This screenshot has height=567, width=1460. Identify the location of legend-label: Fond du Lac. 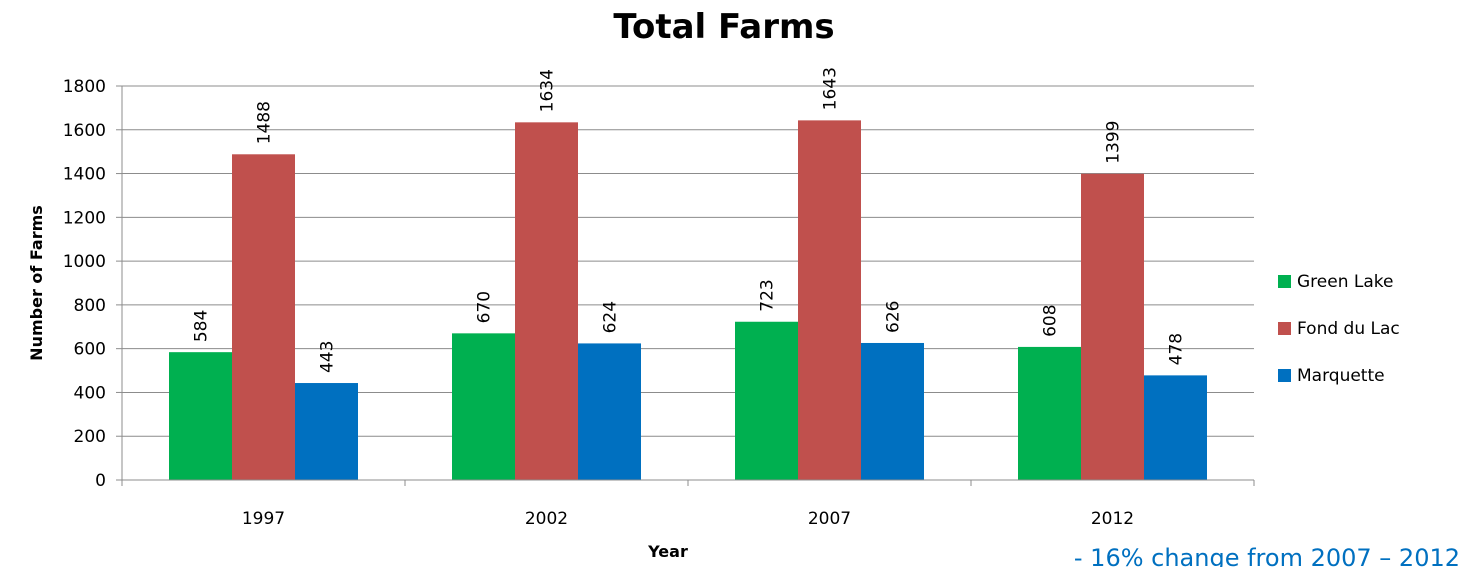
(1348, 329).